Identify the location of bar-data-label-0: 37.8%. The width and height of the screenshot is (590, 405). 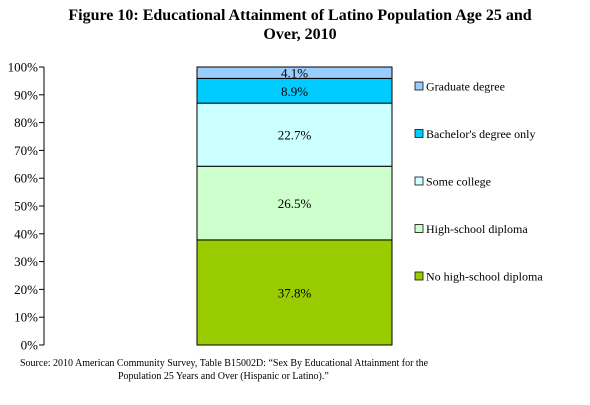
(295, 292).